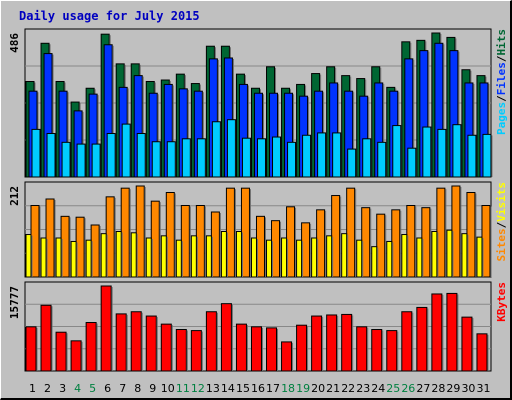  Describe the element at coordinates (217, 341) in the screenshot. I see `bar-kbytes-day-13-shadow` at that location.